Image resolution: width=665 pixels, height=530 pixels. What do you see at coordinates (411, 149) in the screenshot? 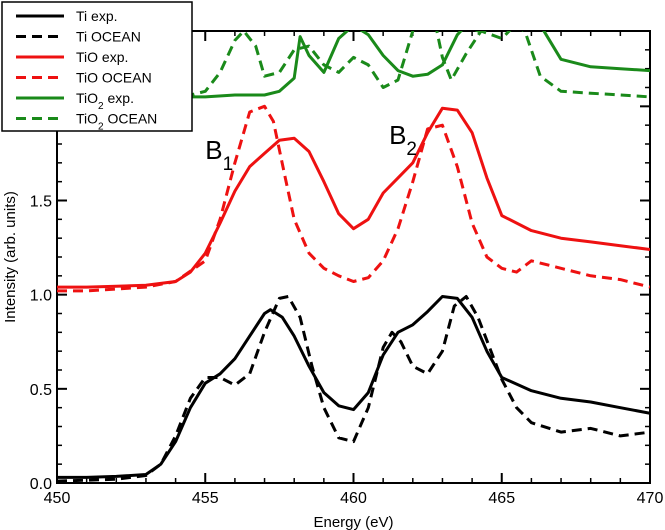
I see `annotation-subscript: 2` at bounding box center [411, 149].